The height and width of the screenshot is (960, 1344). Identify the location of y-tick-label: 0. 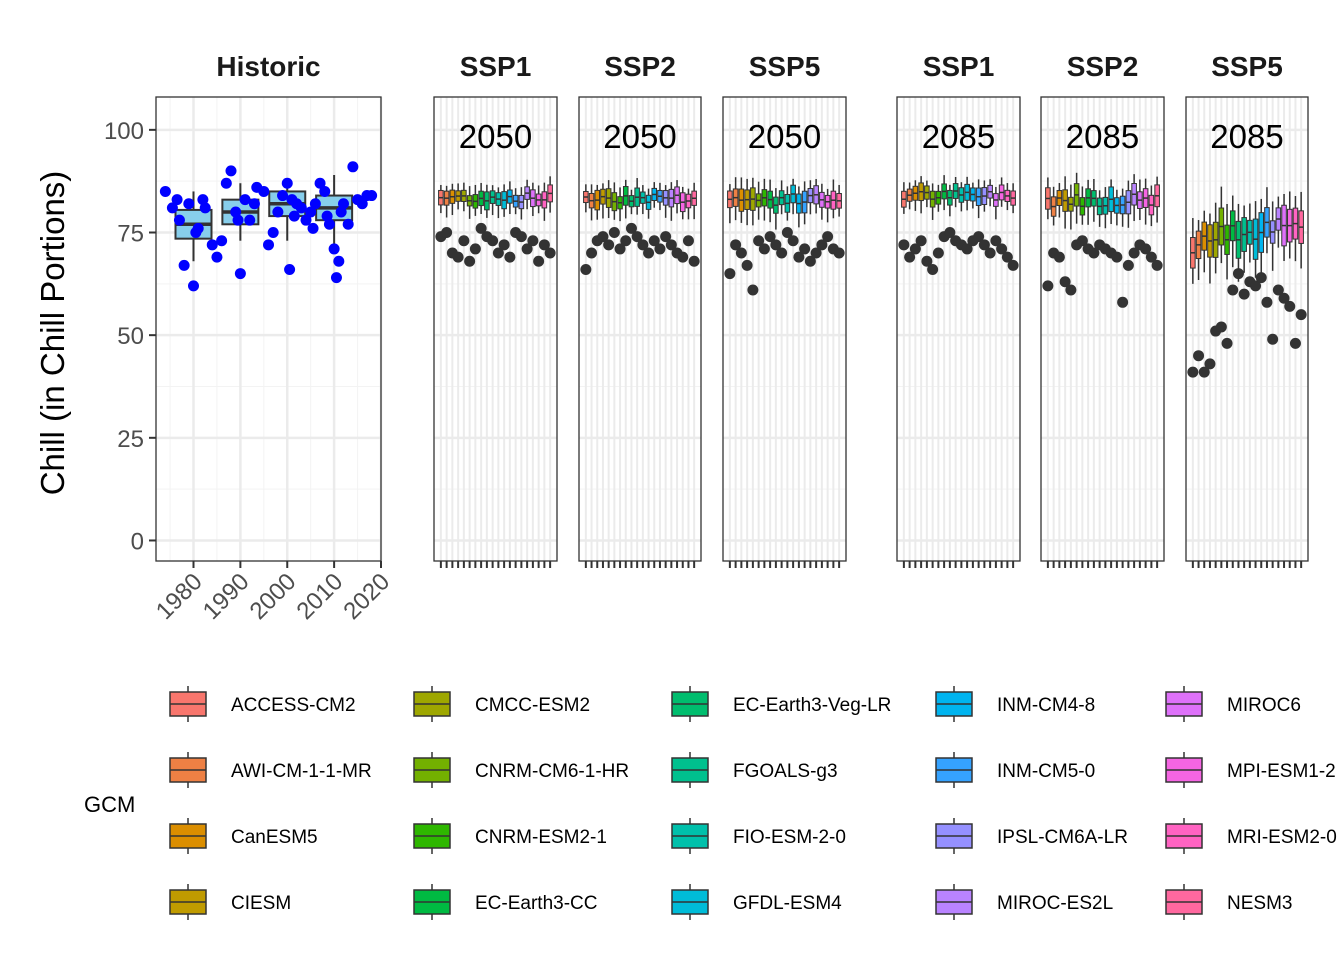
(137, 541).